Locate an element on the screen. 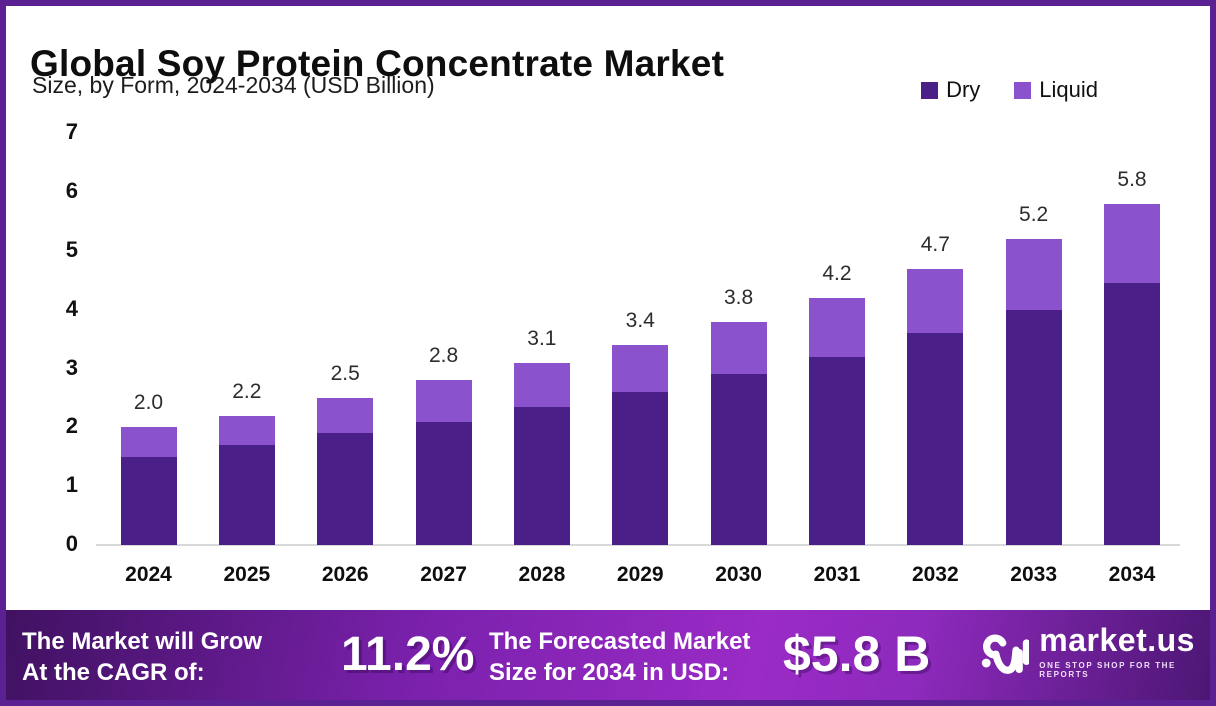  x-axis-label-2033: 2033 is located at coordinates (1033, 574).